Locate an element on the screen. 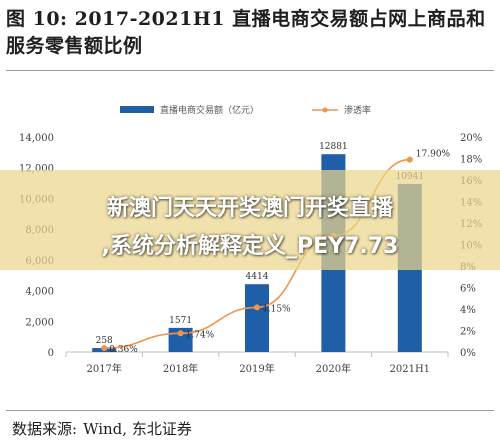 Image resolution: width=500 pixels, height=443 pixels. source-divider is located at coordinates (250, 410).